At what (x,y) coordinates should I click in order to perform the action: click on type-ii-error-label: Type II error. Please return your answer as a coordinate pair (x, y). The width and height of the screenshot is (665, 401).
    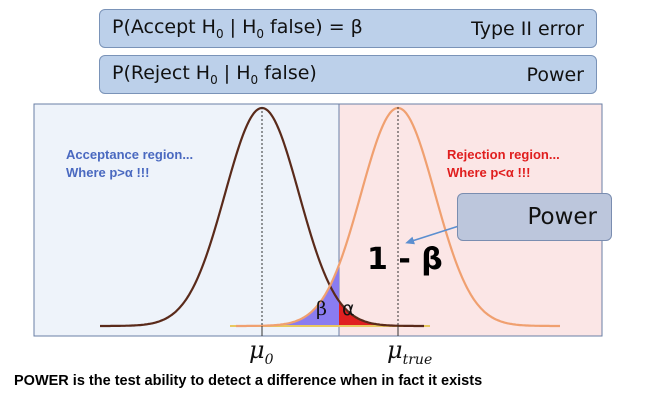
    Looking at the image, I should click on (527, 28).